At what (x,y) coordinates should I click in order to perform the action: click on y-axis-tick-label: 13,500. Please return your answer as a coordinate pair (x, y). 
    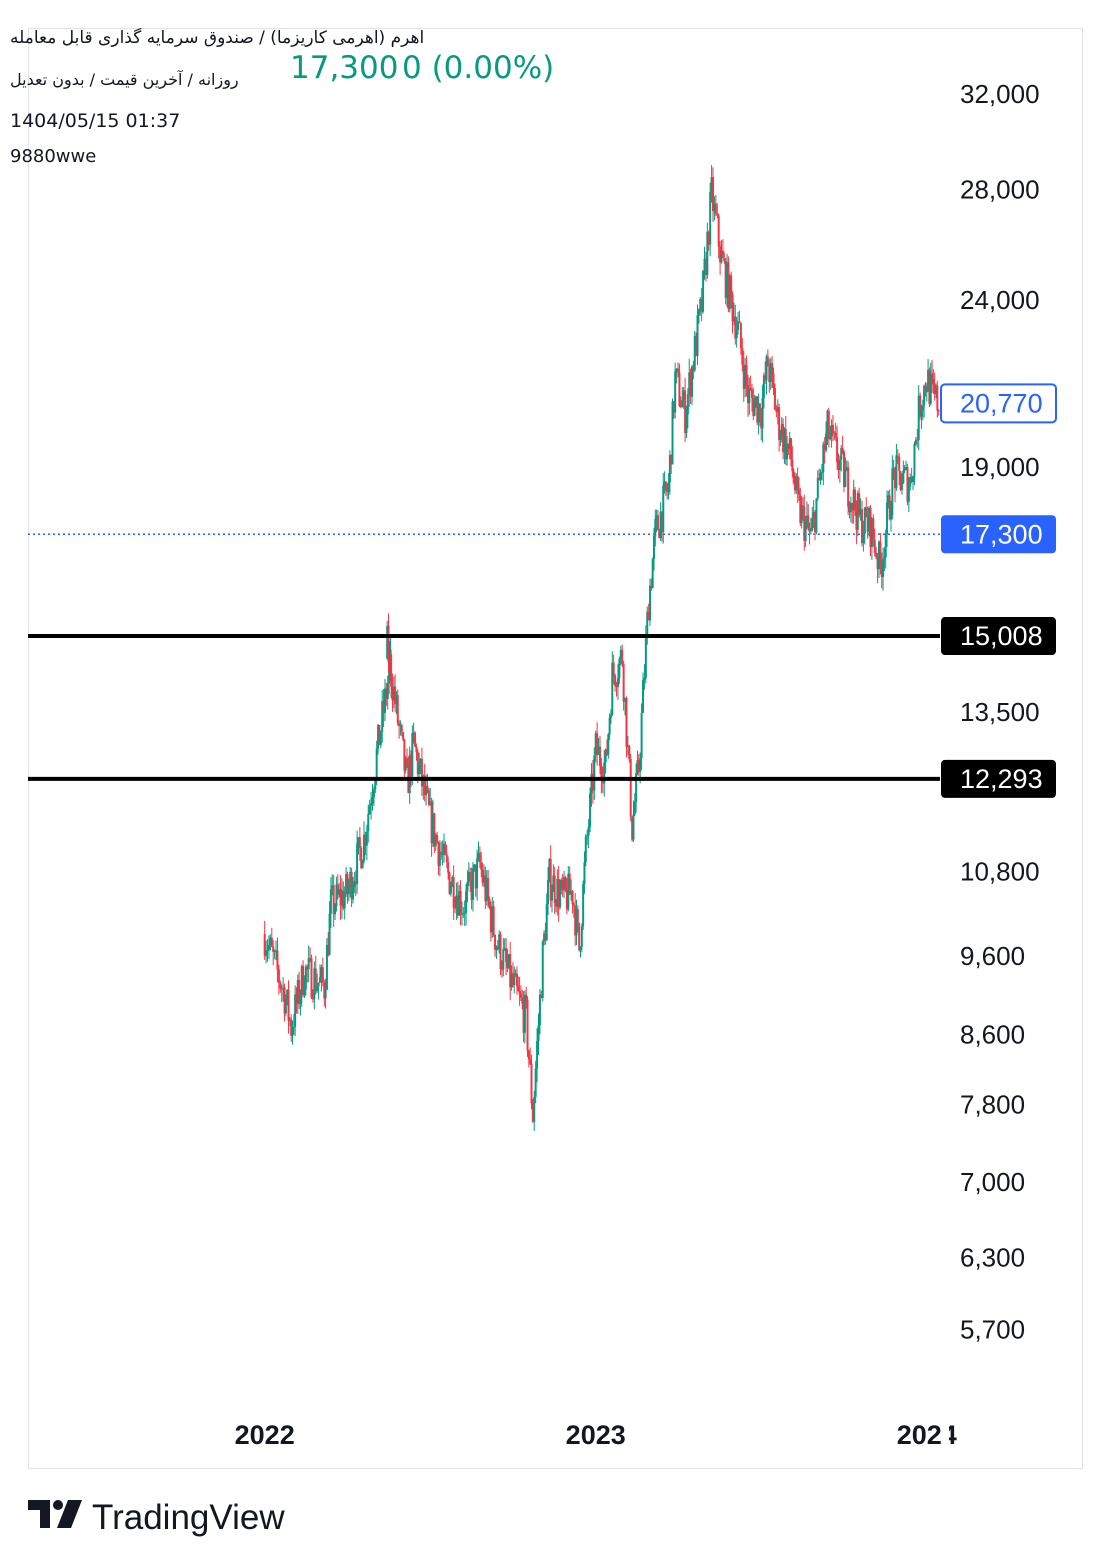
    Looking at the image, I should click on (1000, 712).